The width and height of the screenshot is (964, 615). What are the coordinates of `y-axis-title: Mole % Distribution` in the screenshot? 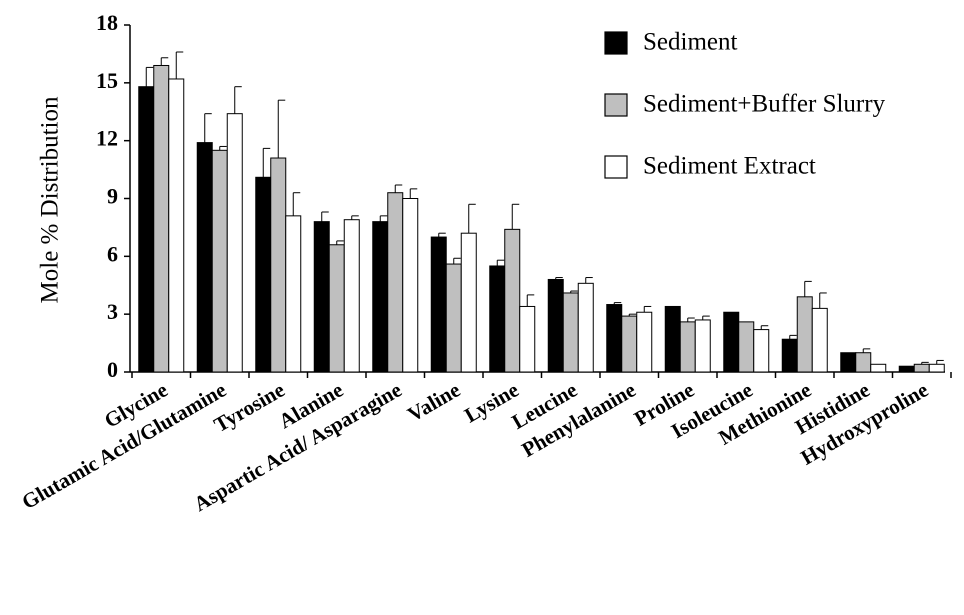 It's located at (50, 199).